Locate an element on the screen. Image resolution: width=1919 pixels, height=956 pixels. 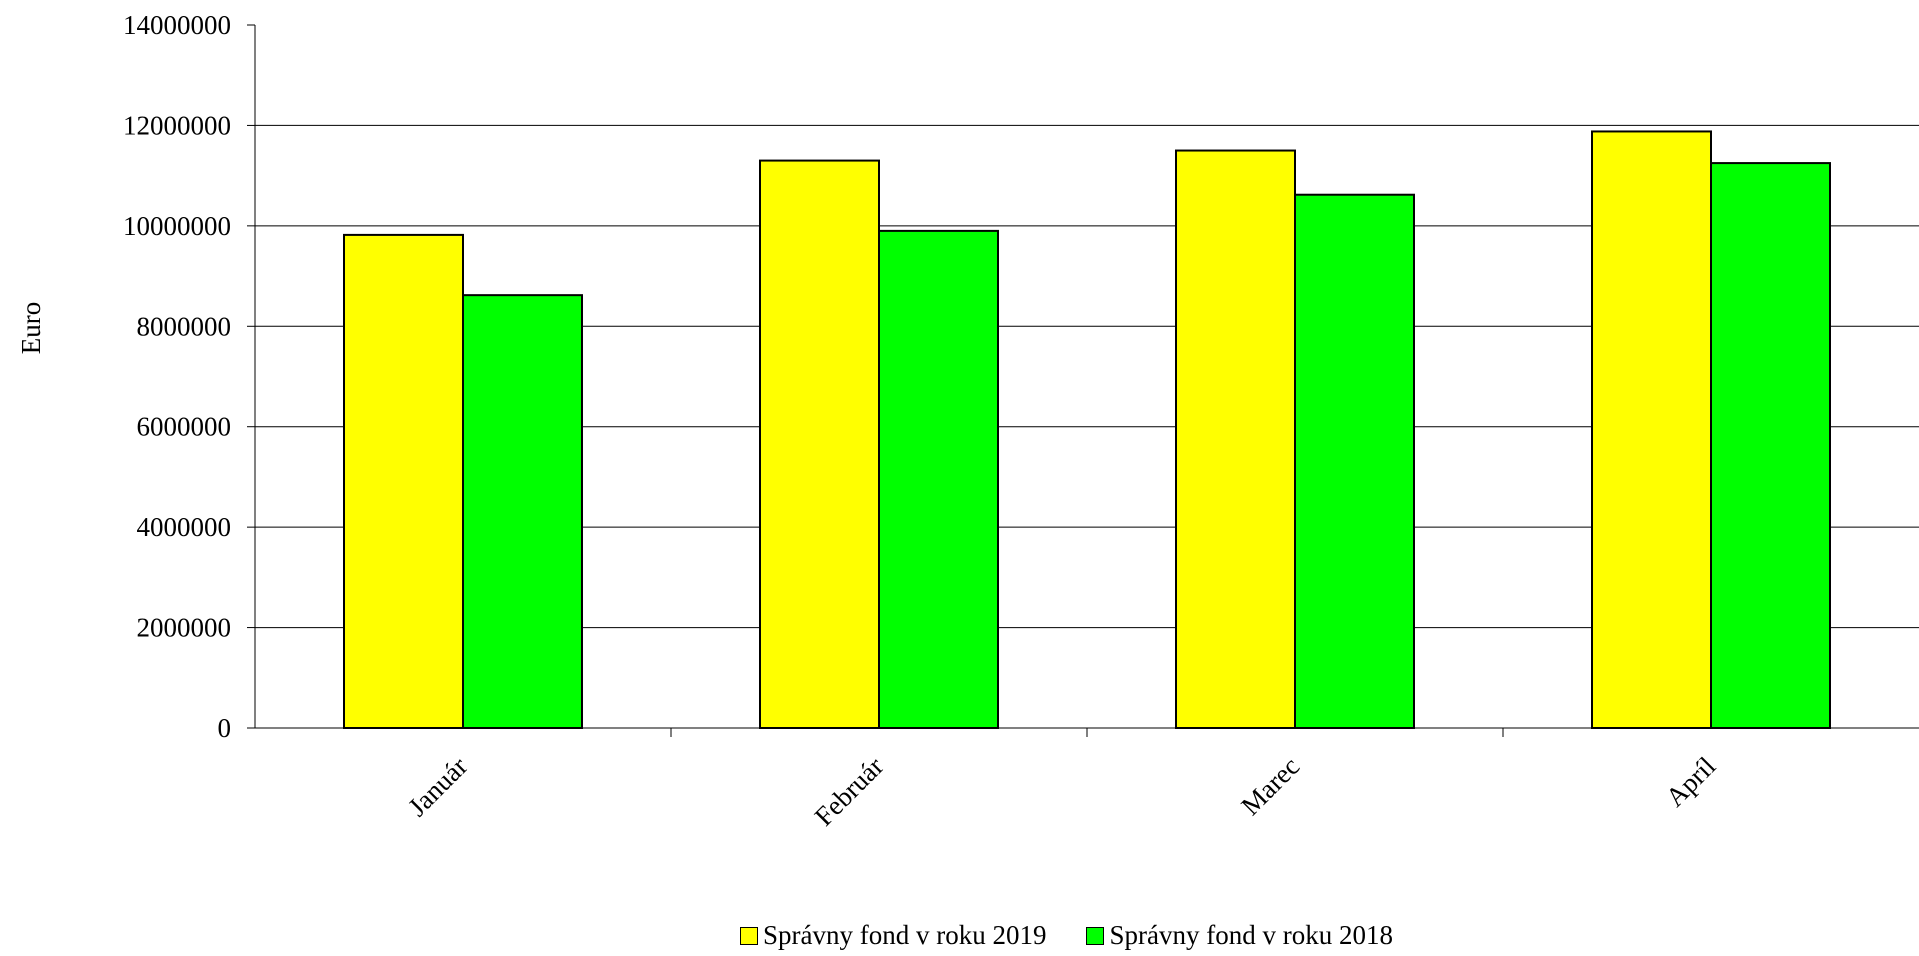
y-tick-label: 0 is located at coordinates (225, 728).